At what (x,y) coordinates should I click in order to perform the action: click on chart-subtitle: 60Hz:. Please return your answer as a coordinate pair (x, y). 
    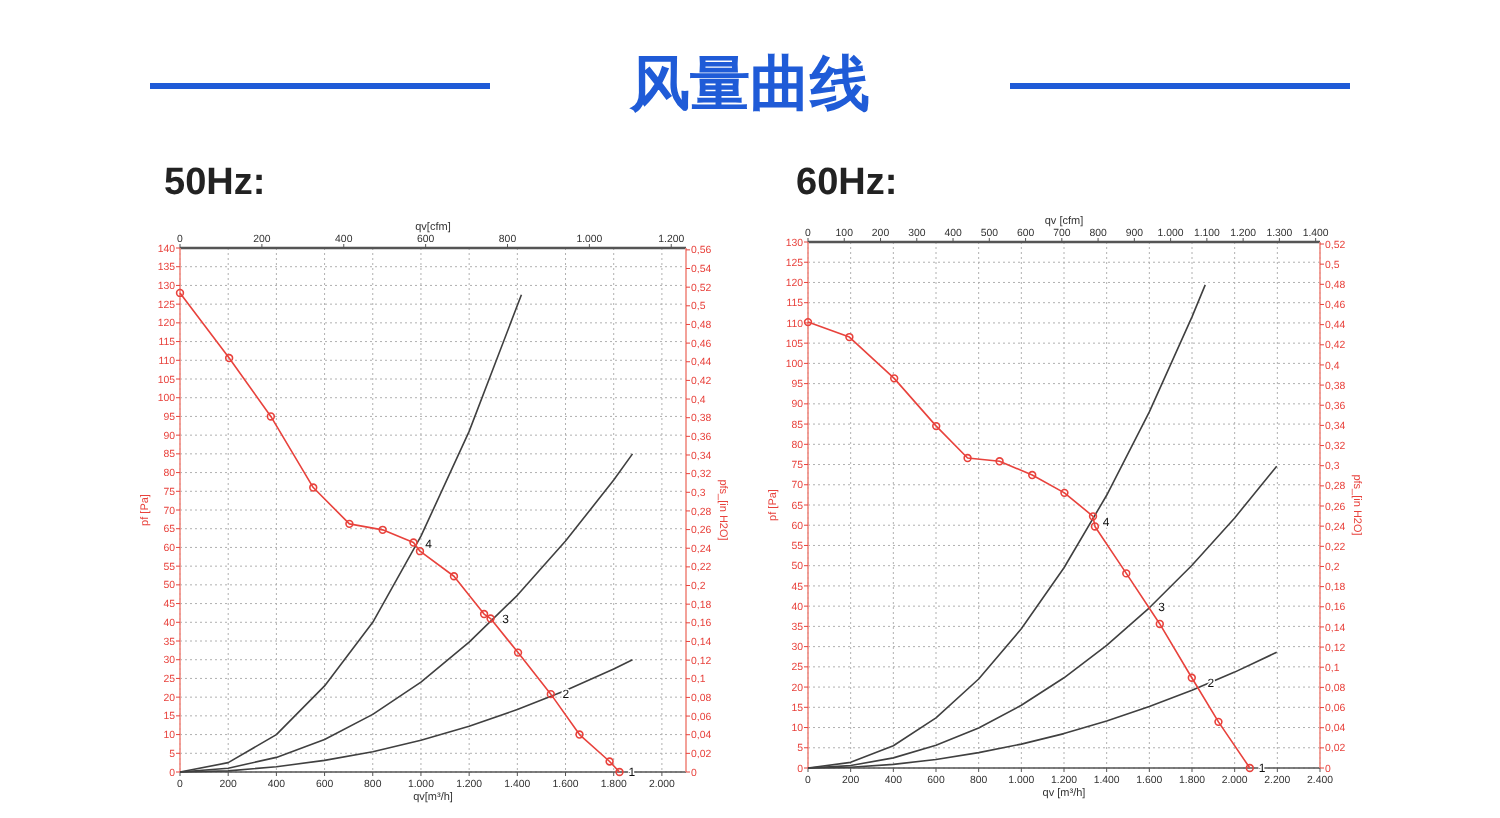
    Looking at the image, I should click on (847, 183).